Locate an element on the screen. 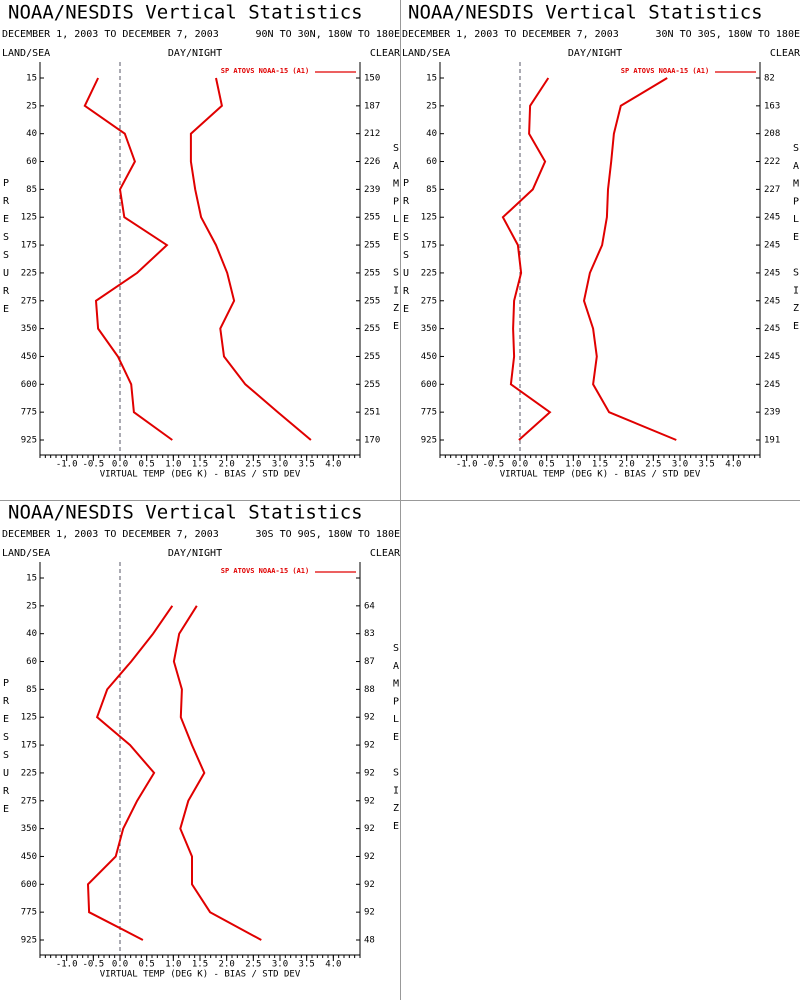  region: 30S TO 90S, 180W TO 180E is located at coordinates (328, 534).